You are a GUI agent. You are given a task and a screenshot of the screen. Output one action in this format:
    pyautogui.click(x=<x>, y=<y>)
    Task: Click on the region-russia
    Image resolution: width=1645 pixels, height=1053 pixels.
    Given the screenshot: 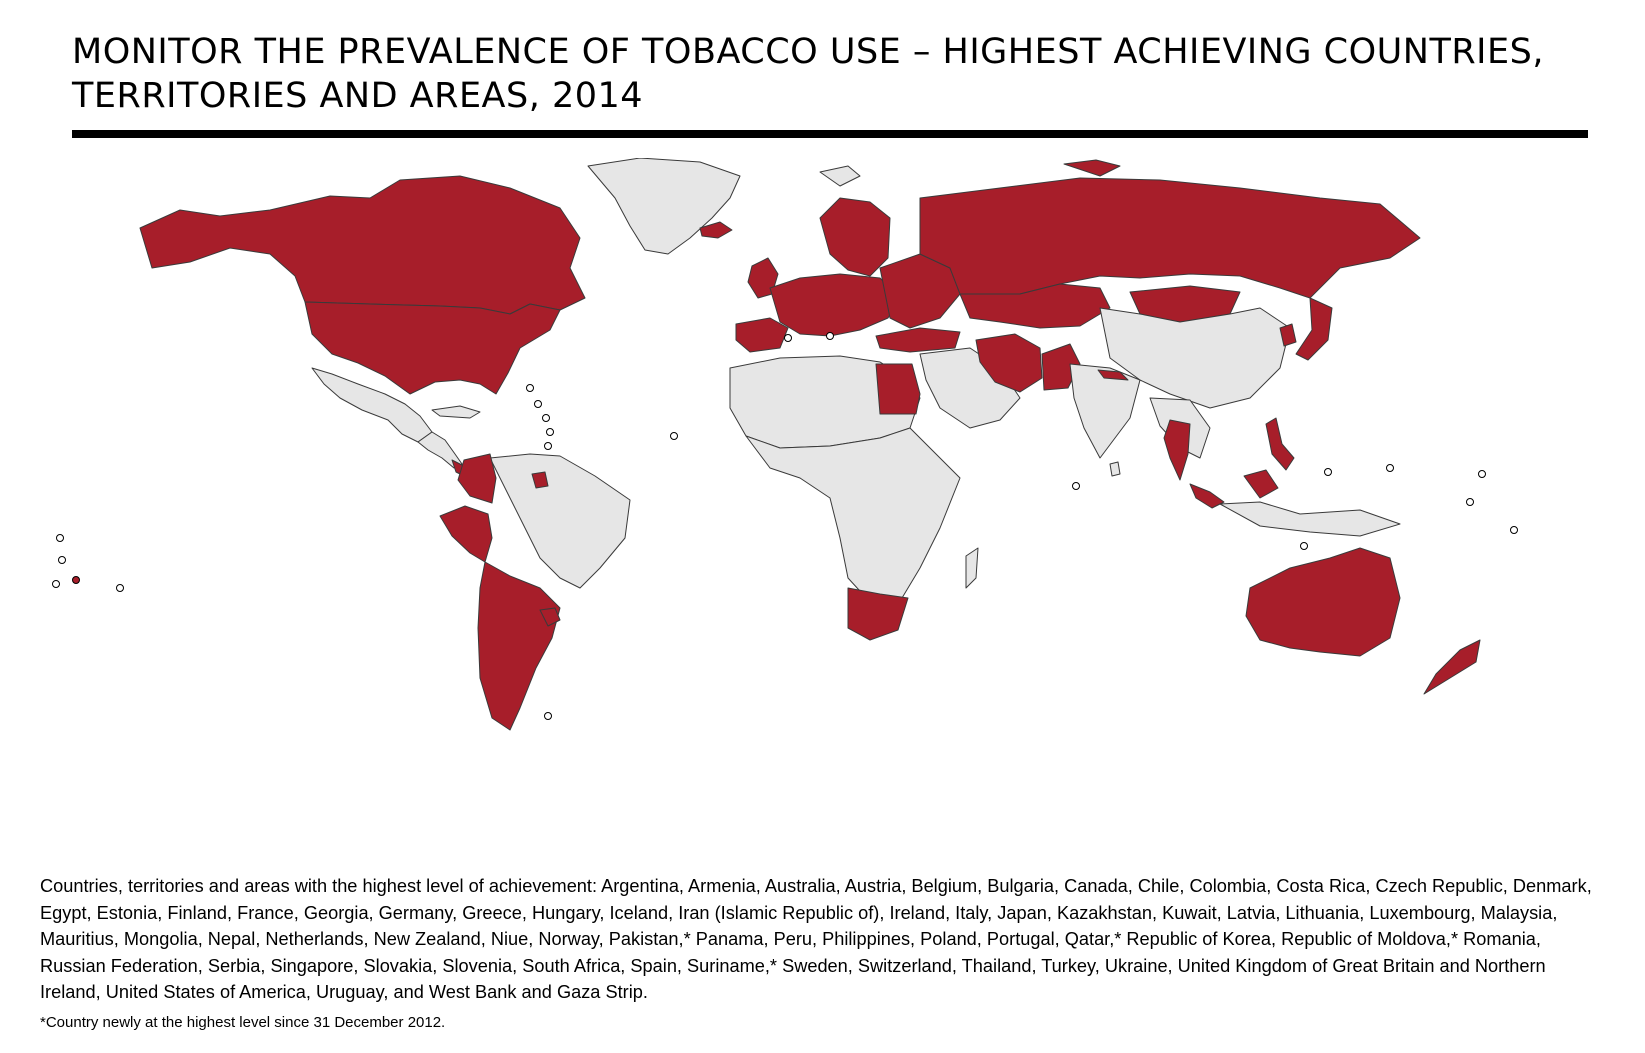 What is the action you would take?
    pyautogui.click(x=1170, y=238)
    